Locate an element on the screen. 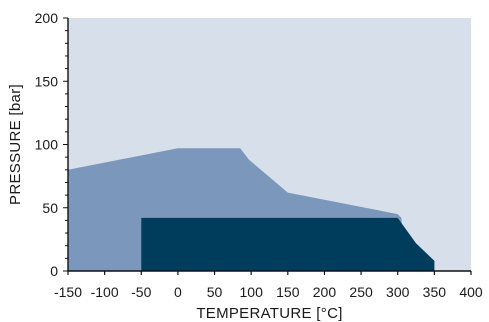  x-tick-label: 200 is located at coordinates (325, 292).